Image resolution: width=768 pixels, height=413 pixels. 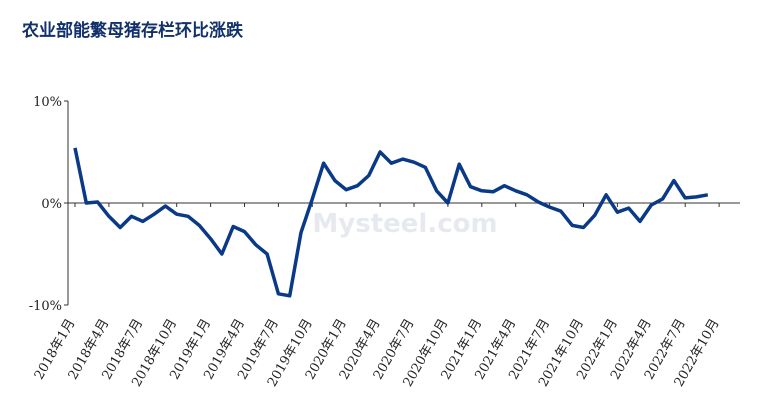 I want to click on y-tick-label: -10%, so click(x=45, y=306).